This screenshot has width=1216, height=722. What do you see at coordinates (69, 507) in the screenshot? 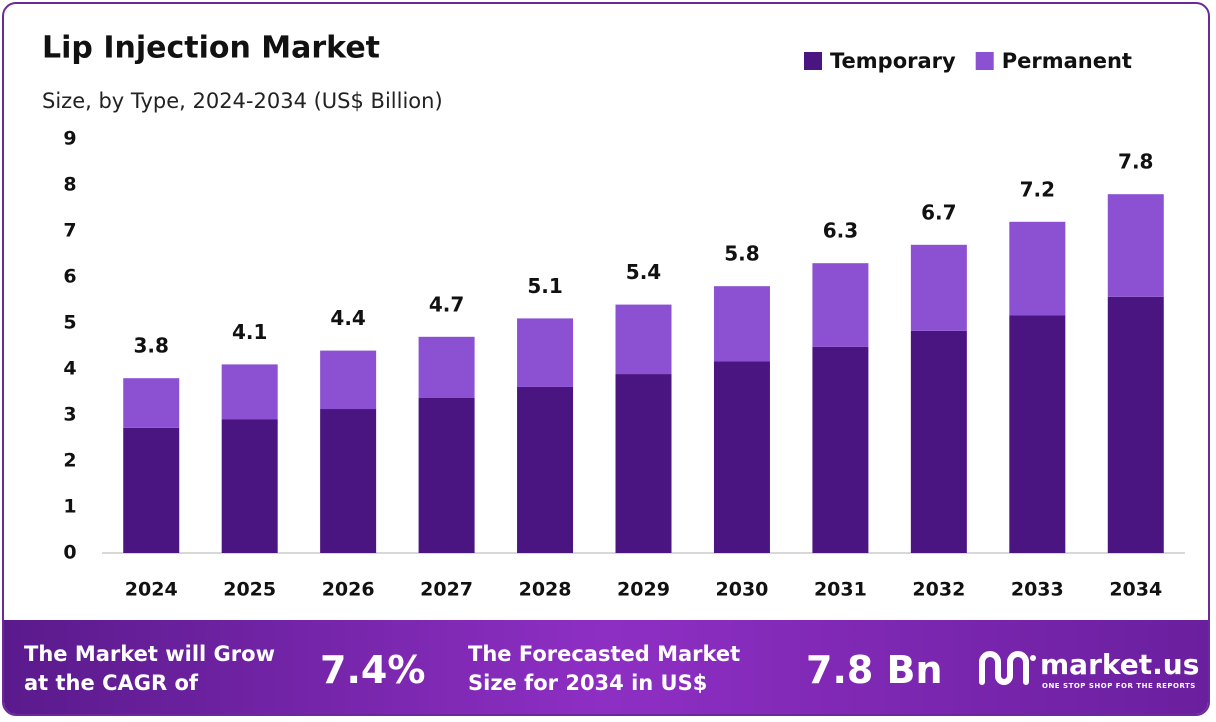
I see `y-tick-label: 1` at bounding box center [69, 507].